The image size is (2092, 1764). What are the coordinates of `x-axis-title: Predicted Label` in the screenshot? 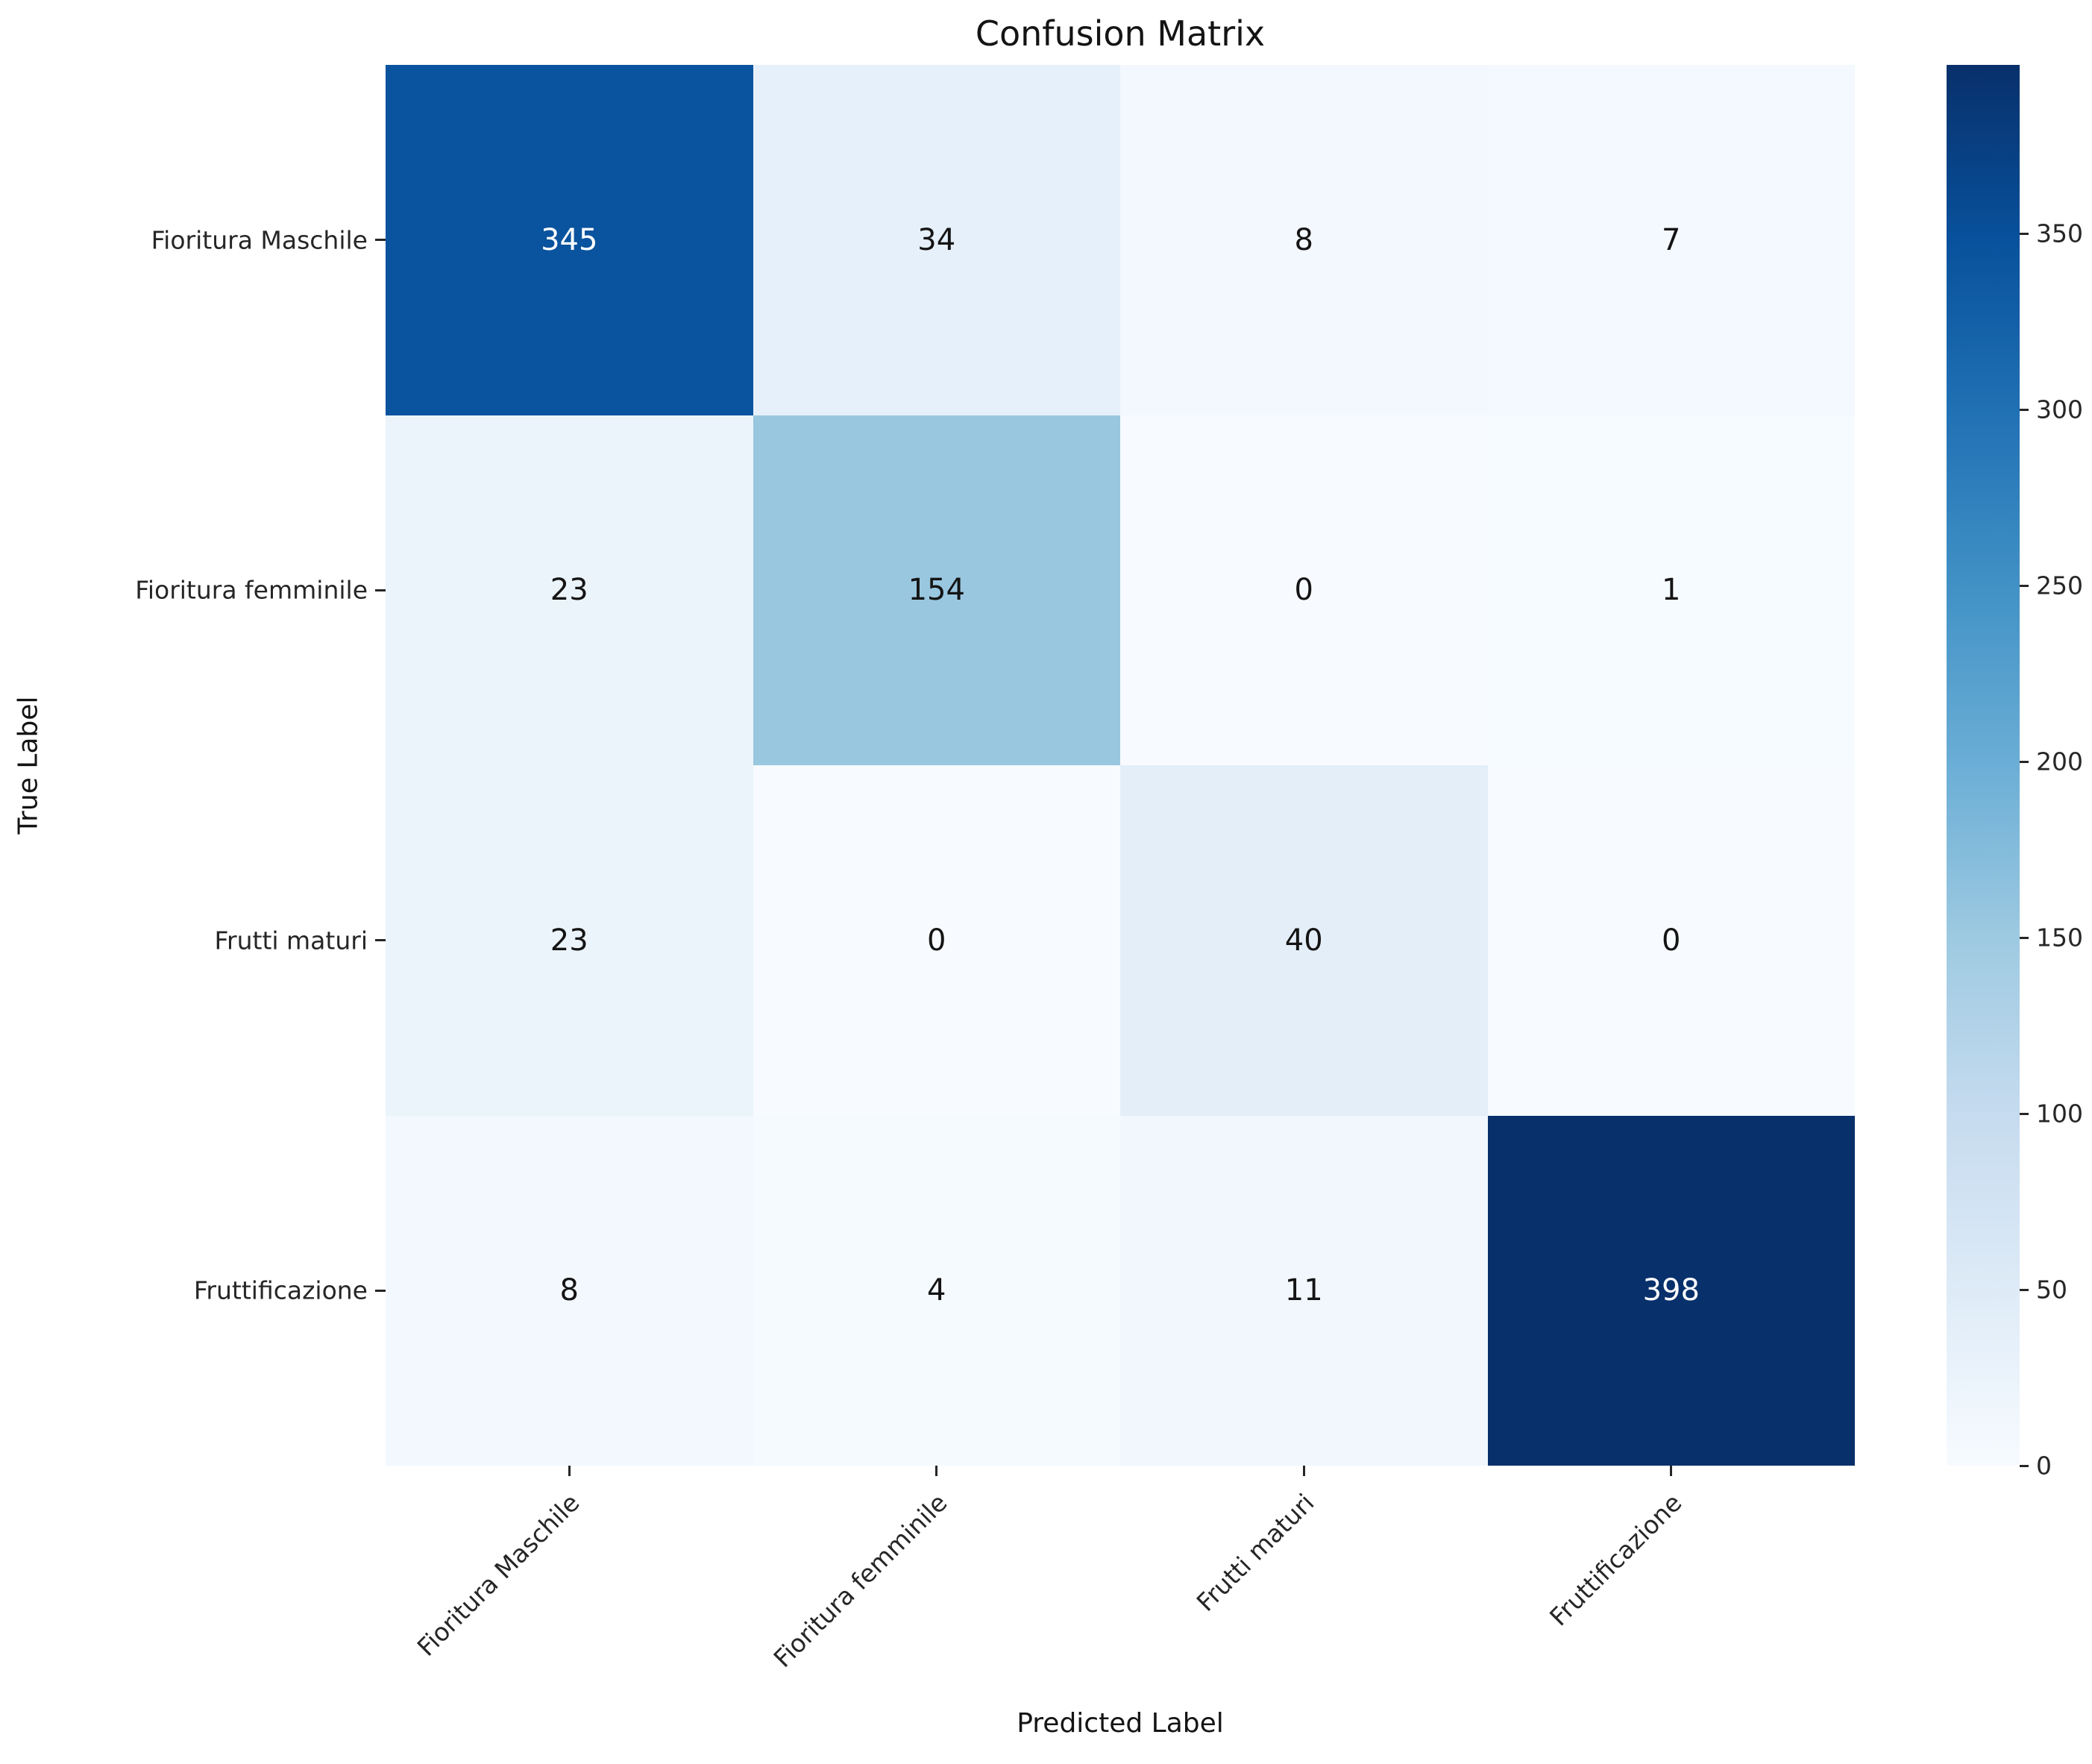 It's located at (1120, 1723).